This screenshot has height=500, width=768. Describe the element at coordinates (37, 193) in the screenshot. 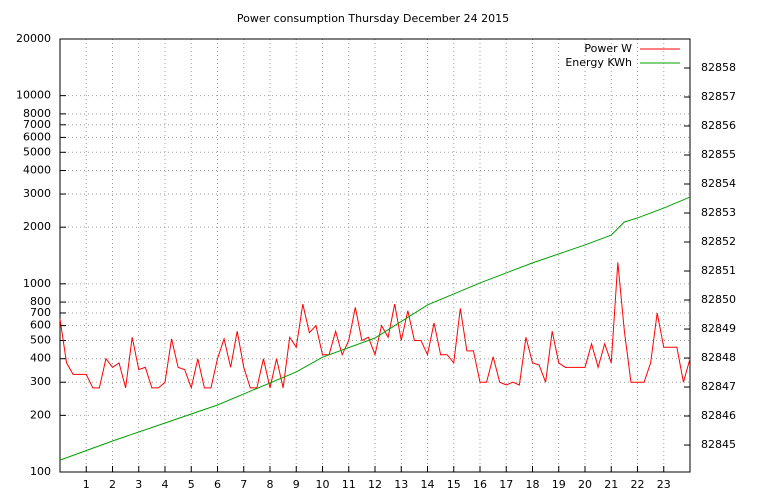

I see `y-tick-label: 3000` at that location.